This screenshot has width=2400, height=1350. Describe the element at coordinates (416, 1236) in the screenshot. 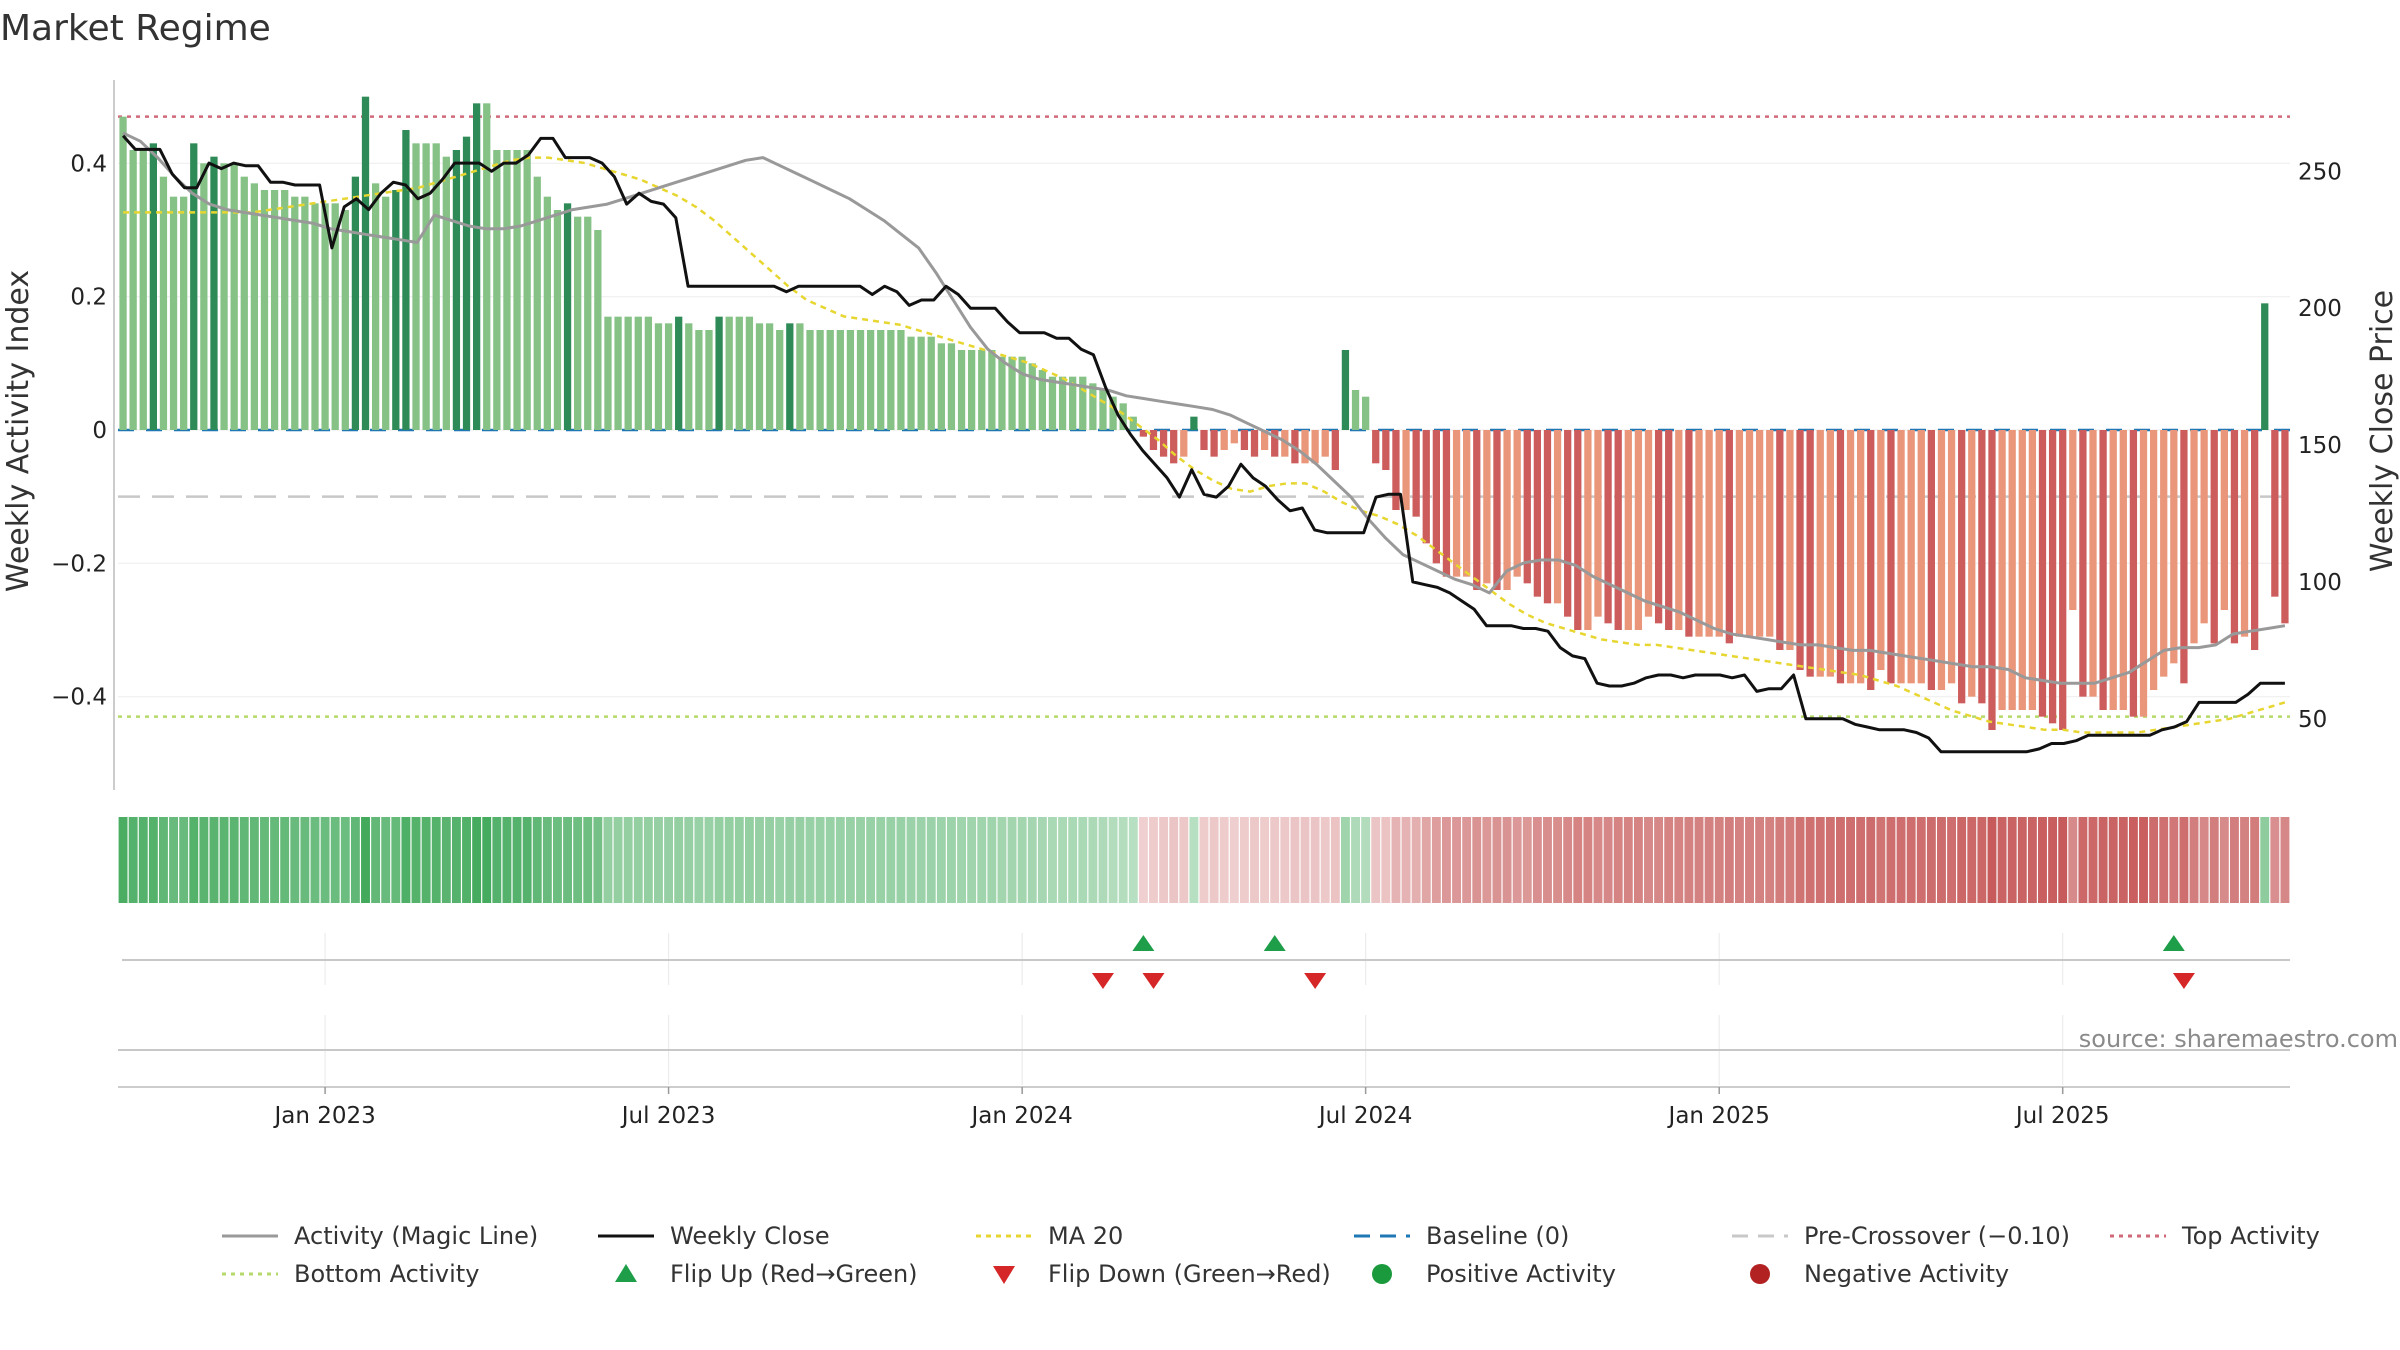

I see `legend-label-magic-line: Activity (Magic Line)` at that location.